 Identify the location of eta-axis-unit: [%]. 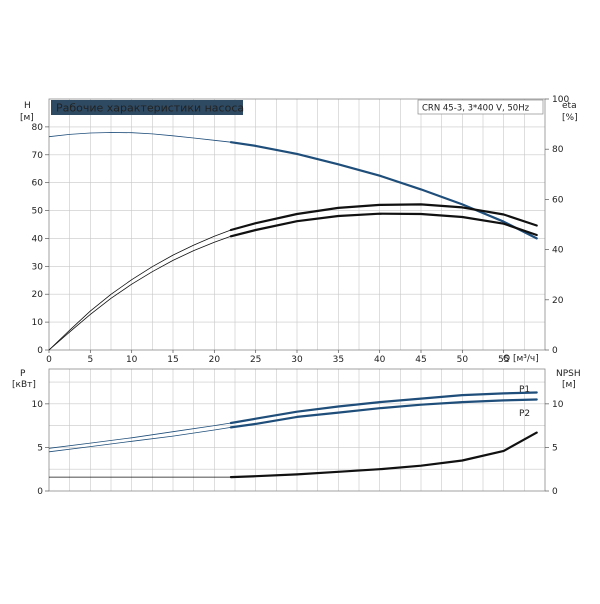
(570, 118).